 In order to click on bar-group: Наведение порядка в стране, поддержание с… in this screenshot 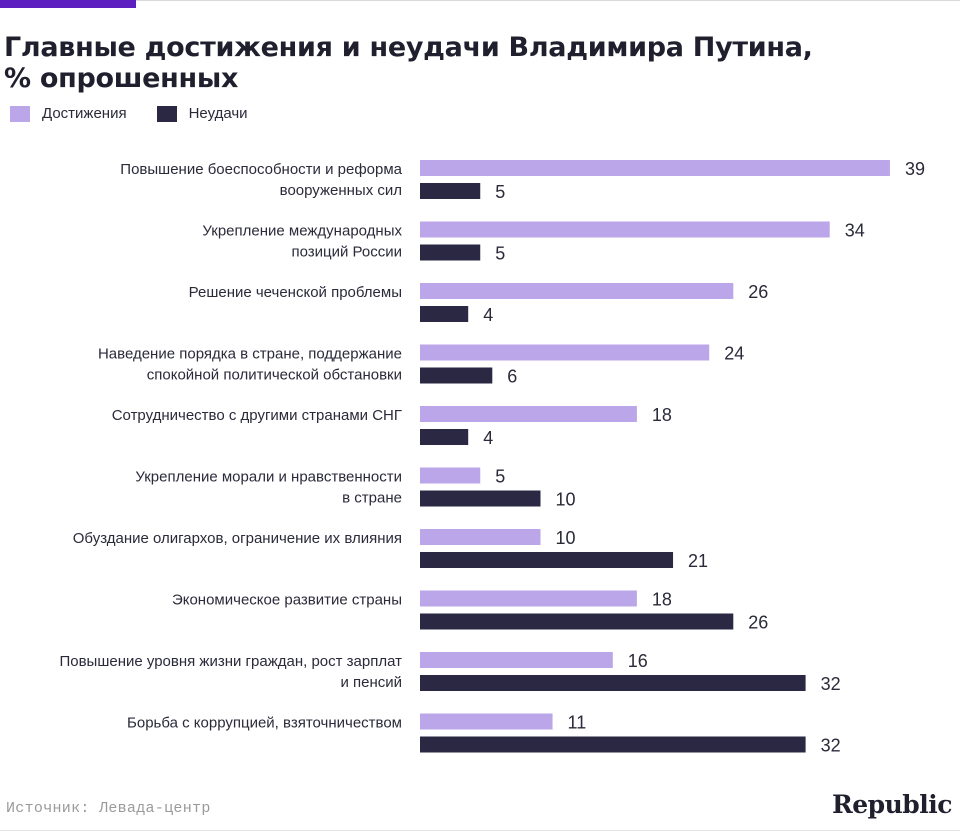, I will do `click(421, 365)`.